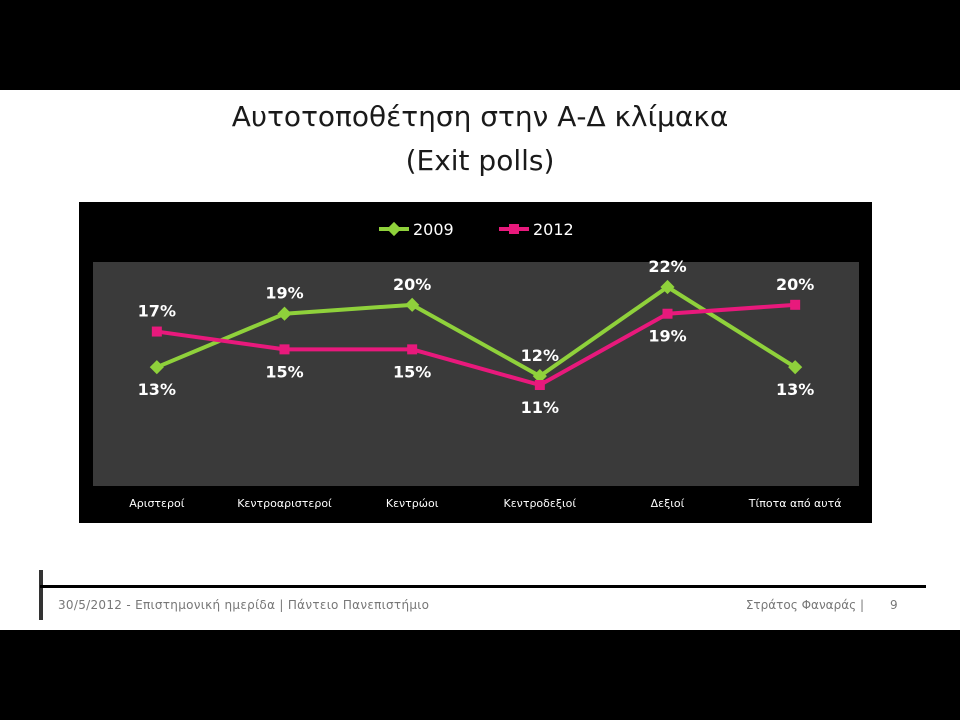 The height and width of the screenshot is (720, 960). I want to click on data-label-2009: 22%, so click(667, 266).